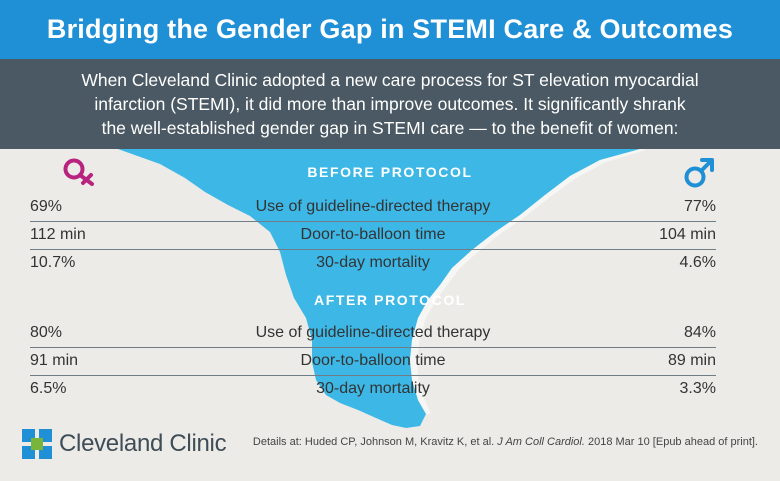 The image size is (780, 481). Describe the element at coordinates (697, 388) in the screenshot. I see `men-value: 3.3%` at that location.